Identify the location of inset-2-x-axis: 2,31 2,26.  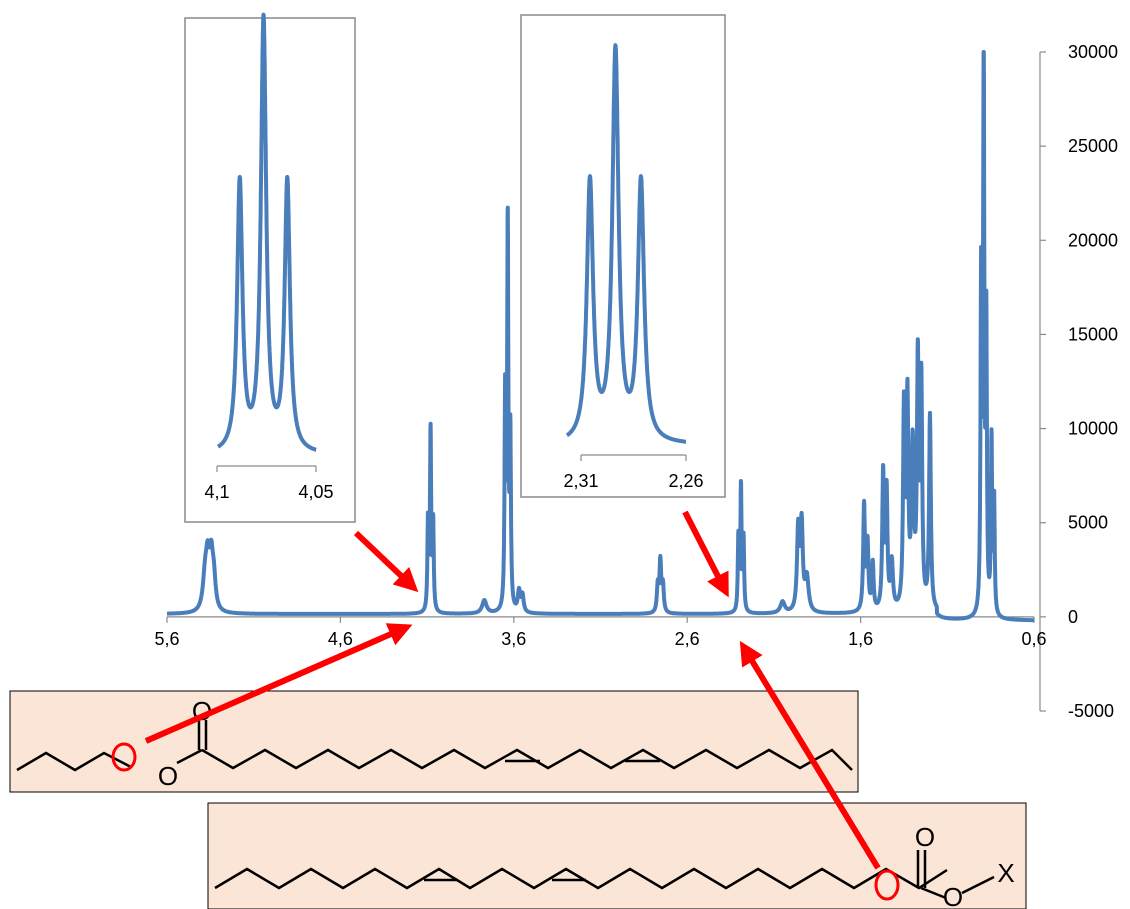
(633, 472).